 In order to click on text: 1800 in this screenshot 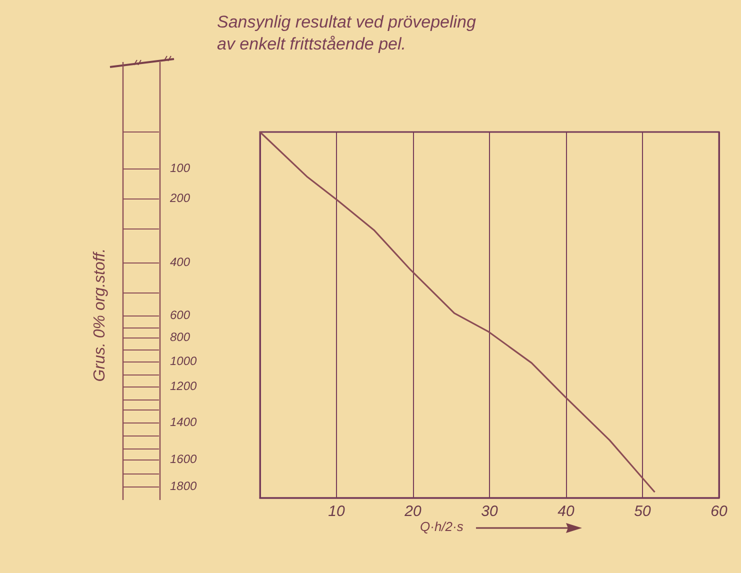, I will do `click(184, 486)`.